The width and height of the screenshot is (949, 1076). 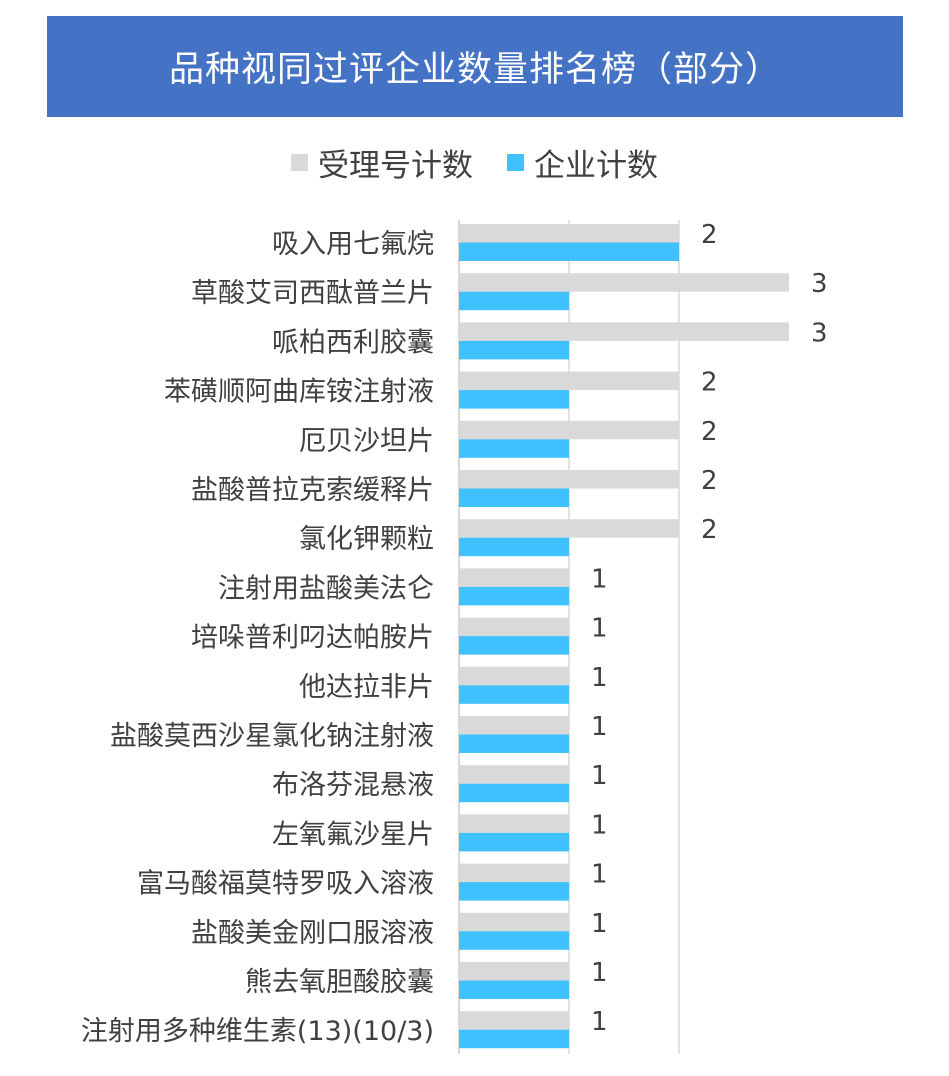 What do you see at coordinates (299, 392) in the screenshot?
I see `category-label: 苯磺顺阿曲库铵注射液` at bounding box center [299, 392].